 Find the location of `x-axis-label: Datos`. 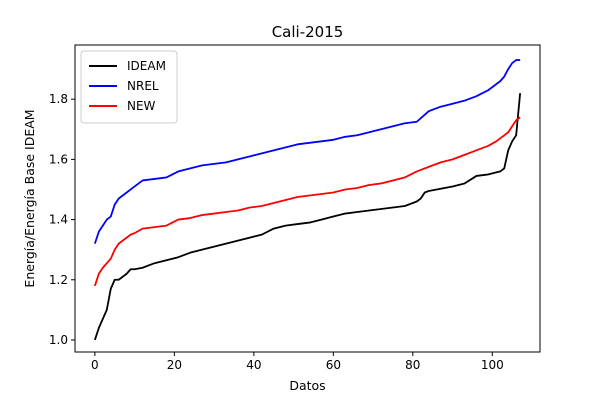

x-axis-label: Datos is located at coordinates (307, 385).